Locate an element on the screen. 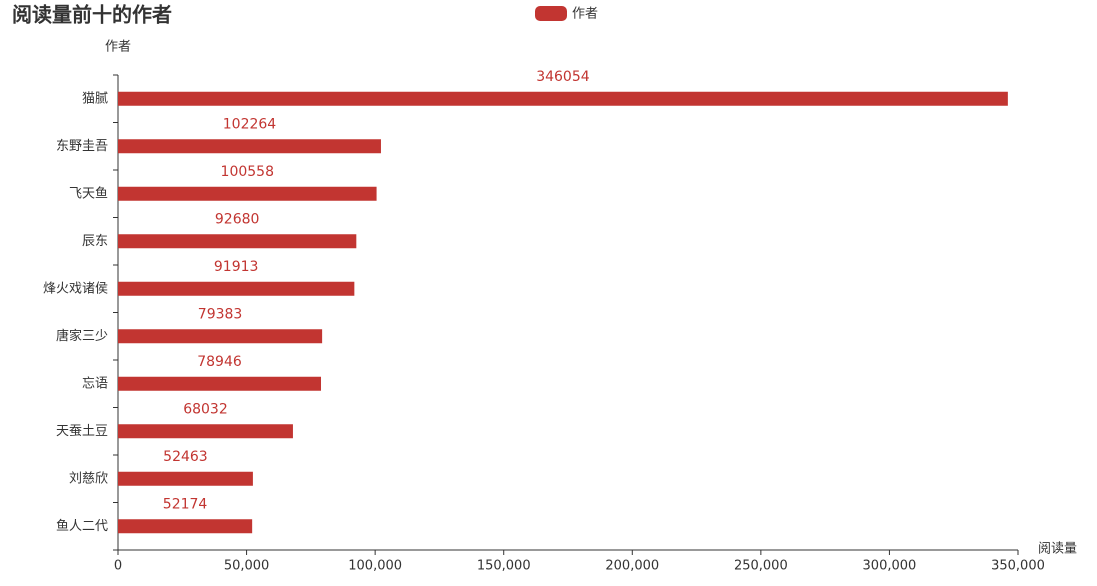 Image resolution: width=1097 pixels, height=586 pixels. value-label: 78946 is located at coordinates (219, 362).